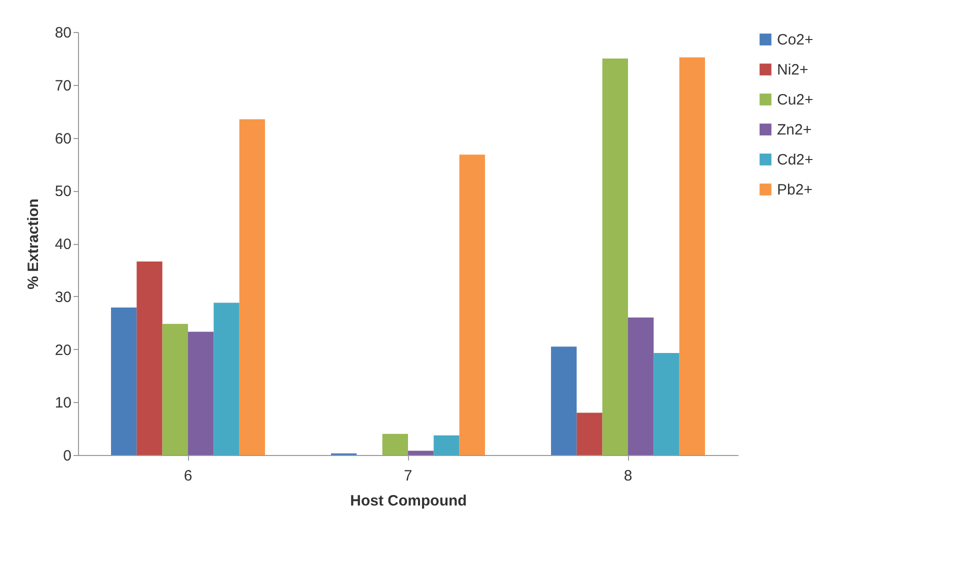 The width and height of the screenshot is (964, 585). Describe the element at coordinates (63, 350) in the screenshot. I see `y-tick-label: 20` at that location.